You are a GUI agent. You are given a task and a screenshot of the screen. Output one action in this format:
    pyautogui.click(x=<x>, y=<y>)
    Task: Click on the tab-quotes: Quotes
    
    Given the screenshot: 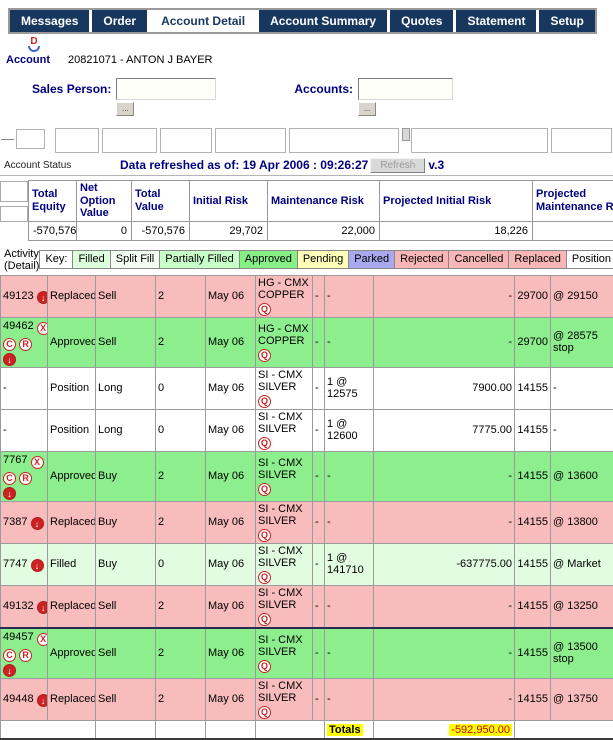 What is the action you would take?
    pyautogui.click(x=421, y=21)
    